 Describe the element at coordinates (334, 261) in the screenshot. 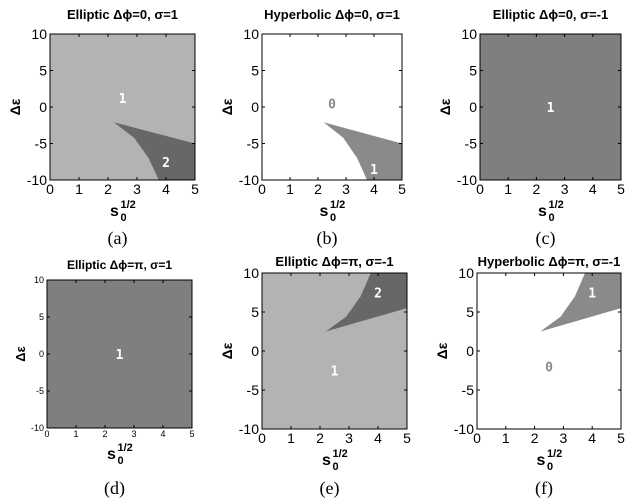

I see `panel-title: Elliptic Δϕ=π, σ=-1` at that location.